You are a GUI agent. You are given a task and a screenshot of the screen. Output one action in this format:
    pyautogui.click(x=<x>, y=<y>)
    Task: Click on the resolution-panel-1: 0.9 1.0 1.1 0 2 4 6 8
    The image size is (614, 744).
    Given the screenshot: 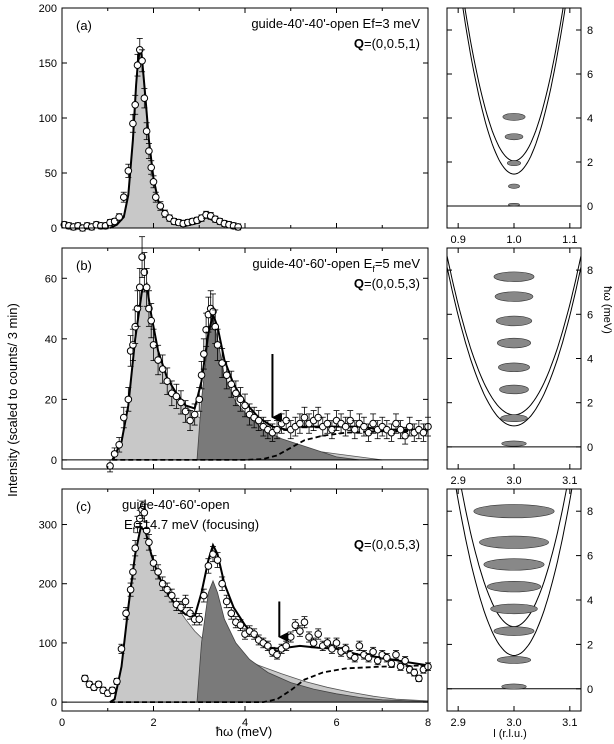 What is the action you would take?
    pyautogui.click(x=519, y=126)
    